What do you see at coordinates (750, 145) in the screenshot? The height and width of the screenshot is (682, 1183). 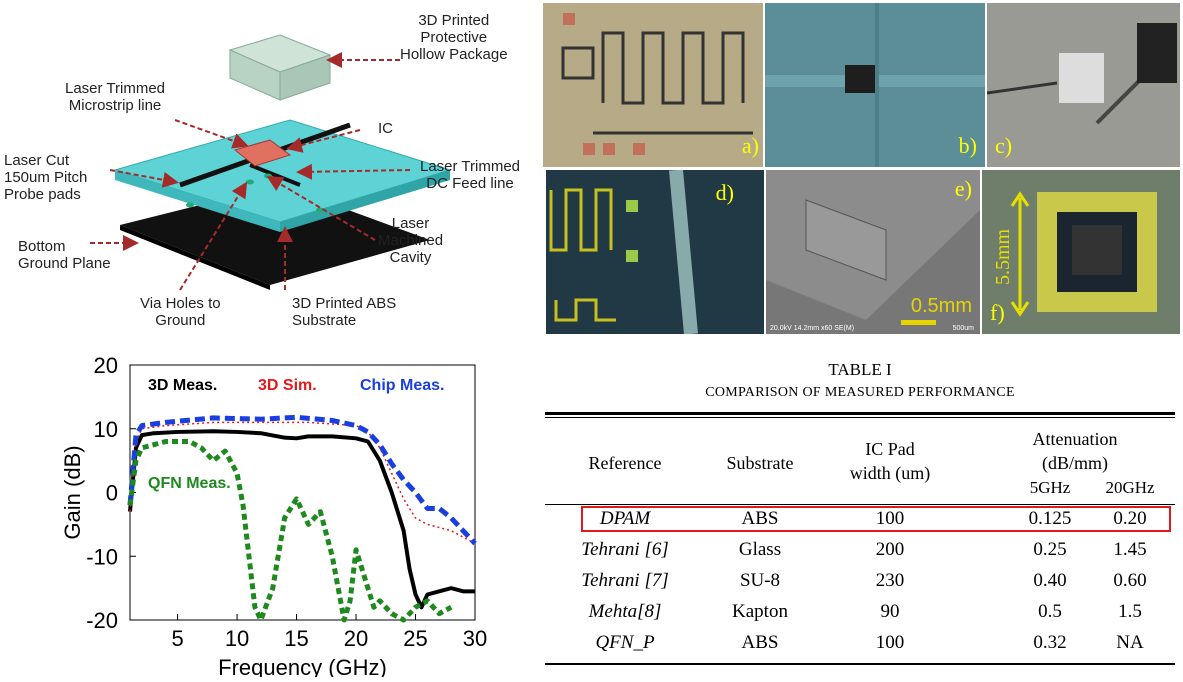 I see `photo-label-a: a)` at bounding box center [750, 145].